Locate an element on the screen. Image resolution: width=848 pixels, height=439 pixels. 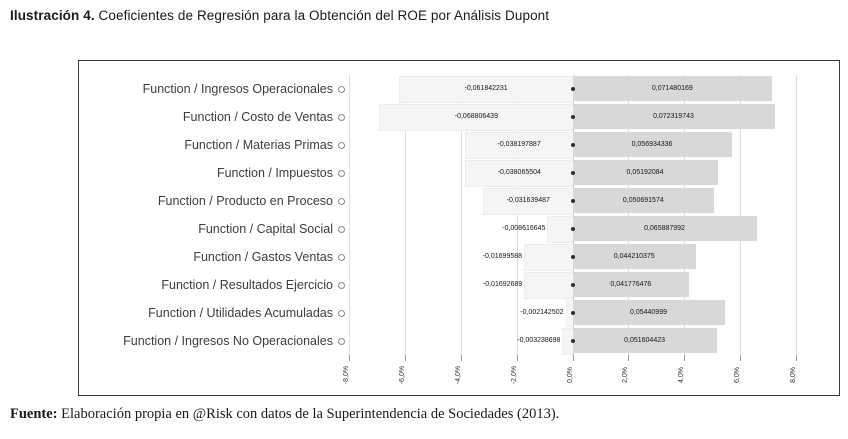
positive-value-label: 0,071480169 is located at coordinates (672, 88).